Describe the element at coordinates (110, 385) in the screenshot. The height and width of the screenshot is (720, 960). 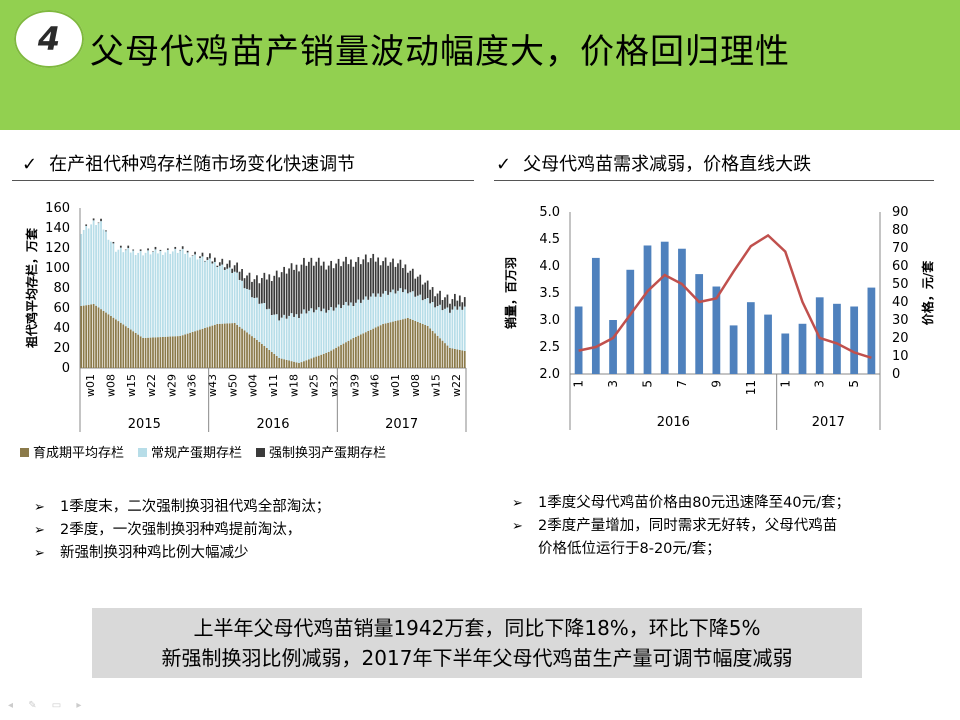
I see `x-tick-label: w08` at that location.